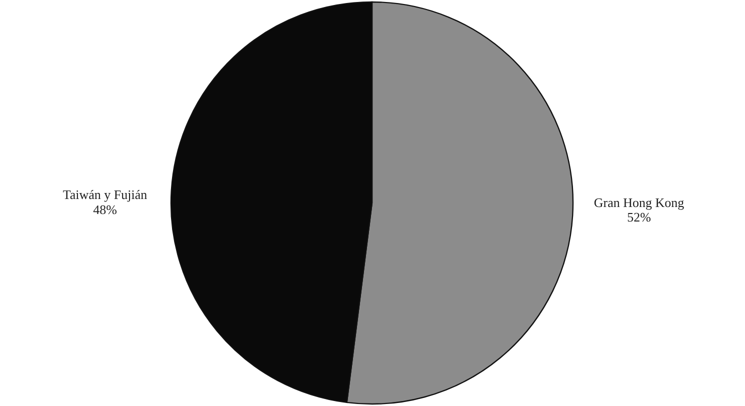  I want to click on slice-label: Gran Hong Kong, so click(639, 202).